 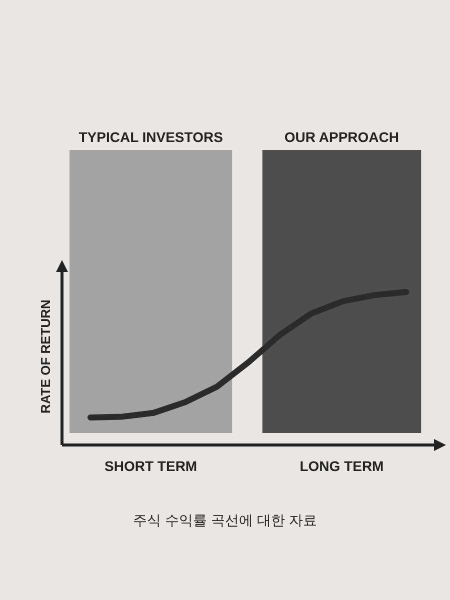 I want to click on text: SHORT TERM, so click(x=151, y=466).